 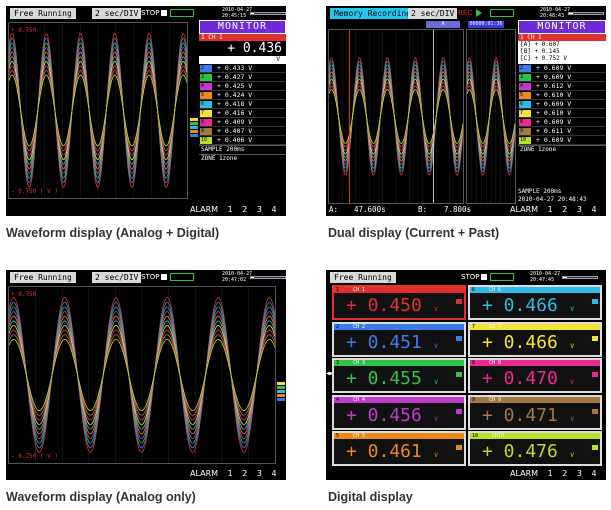 I want to click on cursor-a-flag: A, so click(x=443, y=24).